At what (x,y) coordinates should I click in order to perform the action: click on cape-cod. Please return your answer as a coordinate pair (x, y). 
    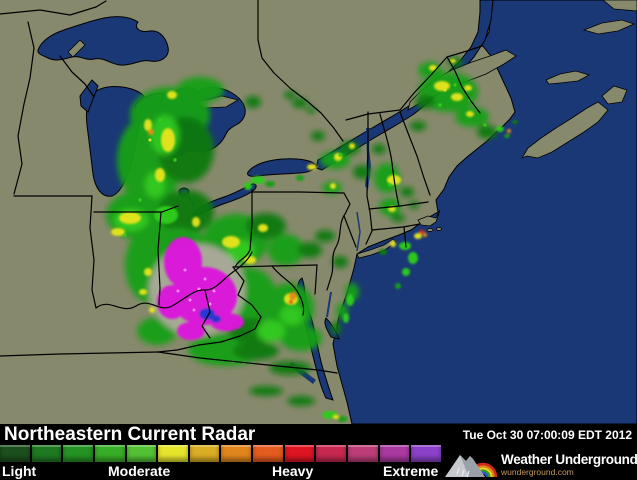
    Looking at the image, I should click on (429, 218).